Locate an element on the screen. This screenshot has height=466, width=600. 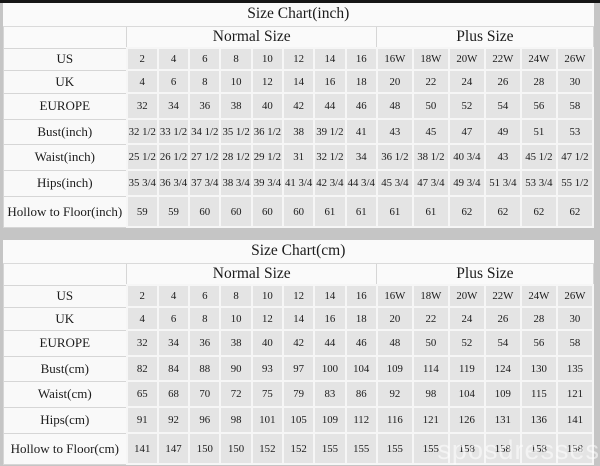
size-cell: 36 1/2 is located at coordinates (394, 157).